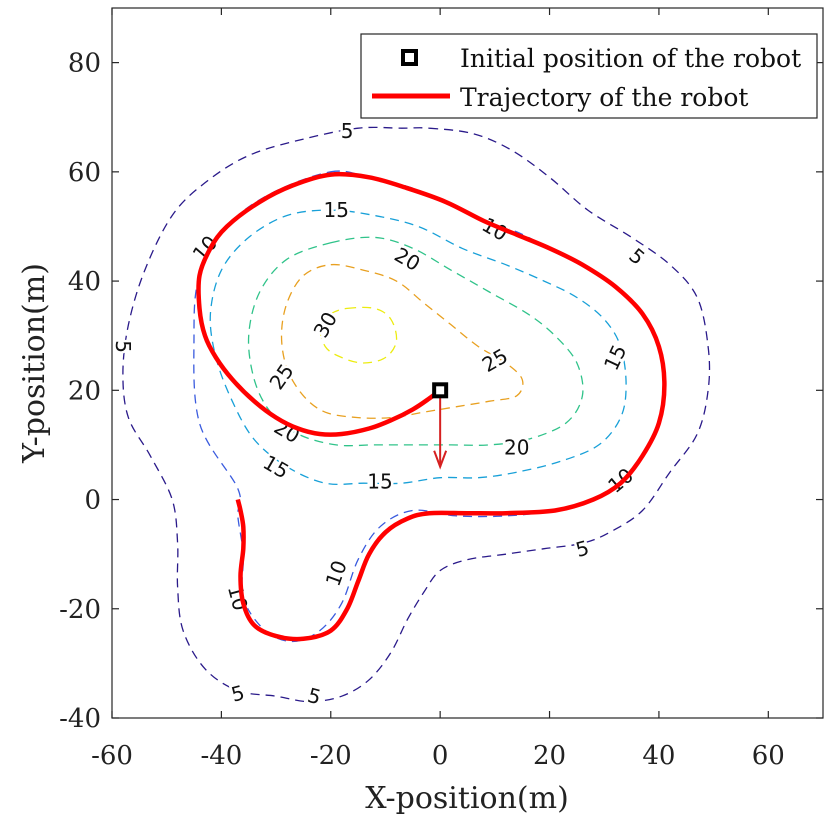  I want to click on initial-position, so click(440, 390).